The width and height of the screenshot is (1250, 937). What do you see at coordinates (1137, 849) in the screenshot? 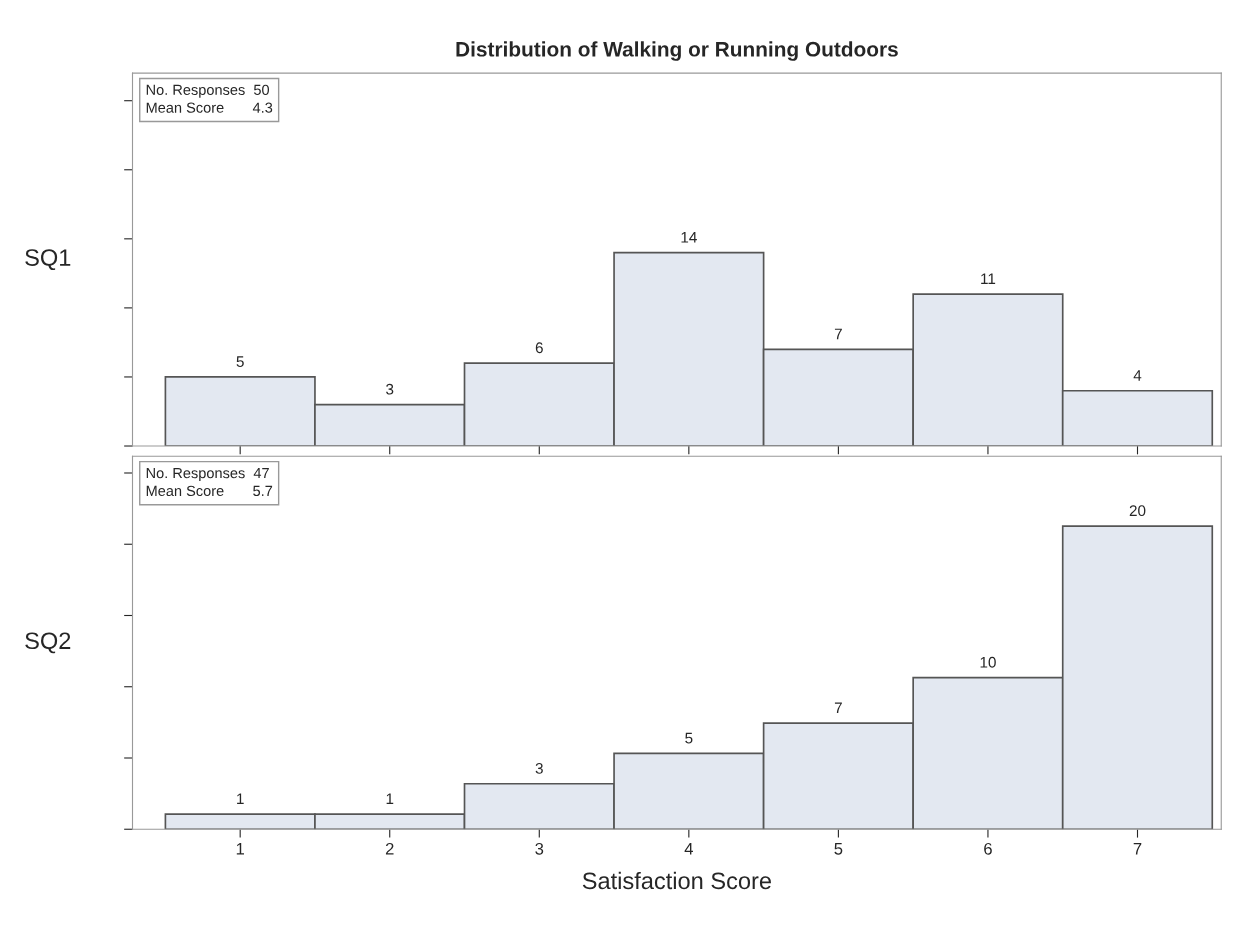
I see `x-tick-label: 7` at bounding box center [1137, 849].